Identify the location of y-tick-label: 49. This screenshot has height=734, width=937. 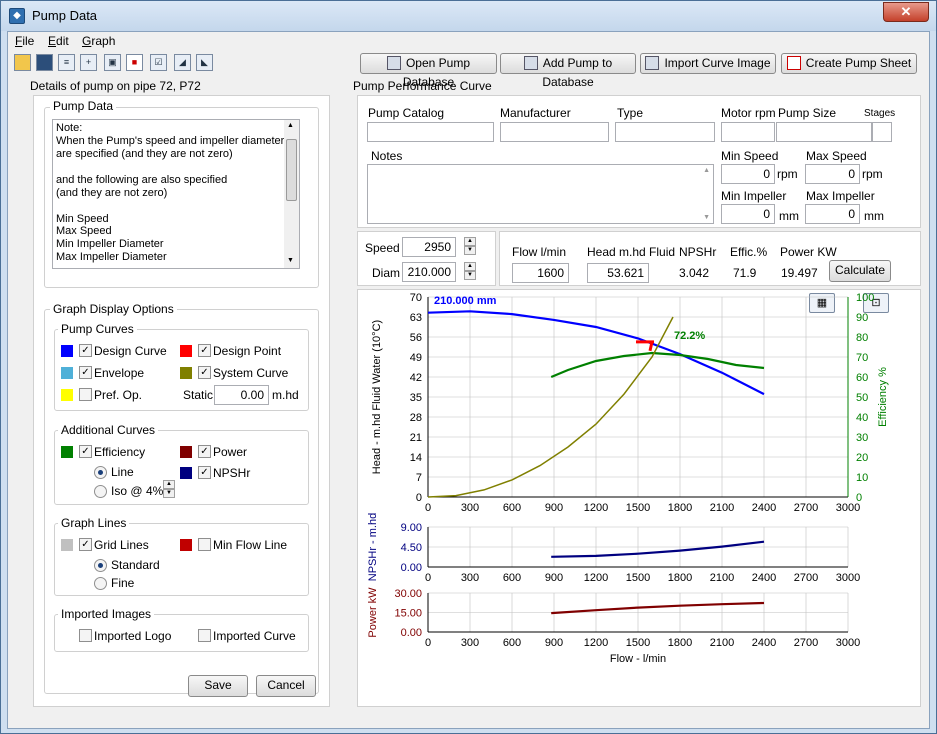
(416, 358).